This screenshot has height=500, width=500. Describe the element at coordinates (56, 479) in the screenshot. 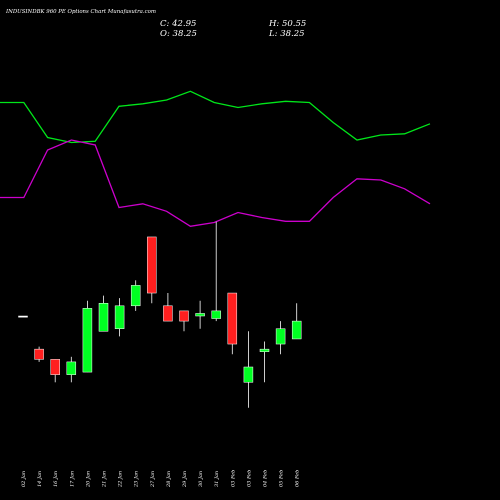

I see `x-tick-label: 16 Jan` at that location.